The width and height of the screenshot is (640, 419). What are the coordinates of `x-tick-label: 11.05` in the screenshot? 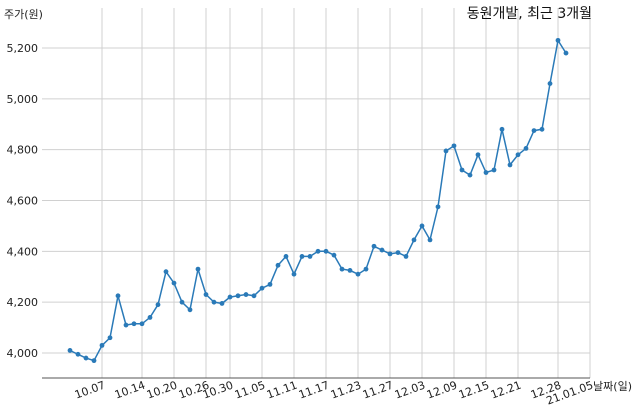 It's located at (250, 390).